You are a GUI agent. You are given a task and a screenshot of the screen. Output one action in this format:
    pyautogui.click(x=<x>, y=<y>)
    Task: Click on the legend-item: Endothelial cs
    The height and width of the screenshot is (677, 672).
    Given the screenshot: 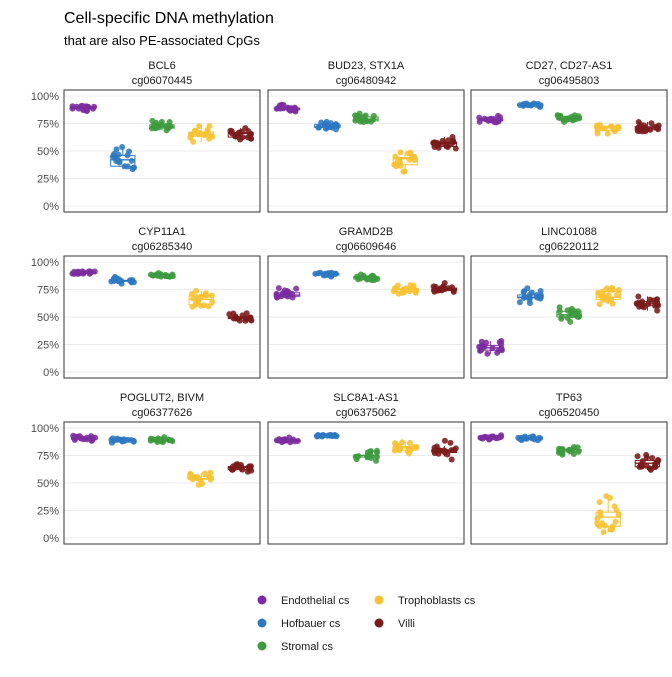 What is the action you would take?
    pyautogui.click(x=303, y=601)
    